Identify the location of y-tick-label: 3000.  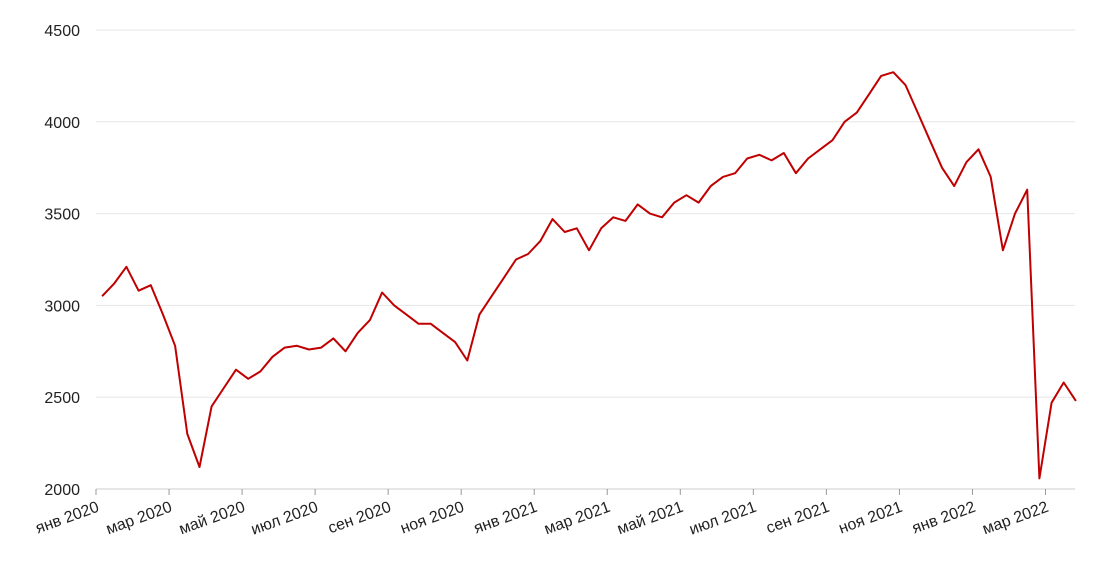
(62, 306).